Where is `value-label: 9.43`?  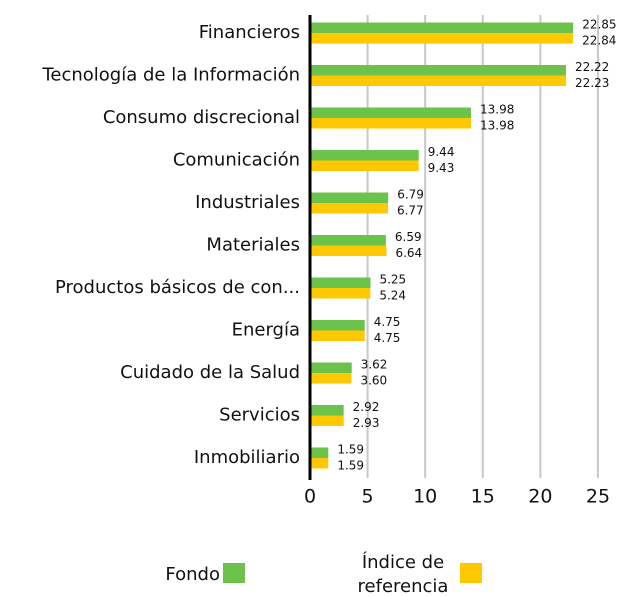
value-label: 9.43 is located at coordinates (441, 168).